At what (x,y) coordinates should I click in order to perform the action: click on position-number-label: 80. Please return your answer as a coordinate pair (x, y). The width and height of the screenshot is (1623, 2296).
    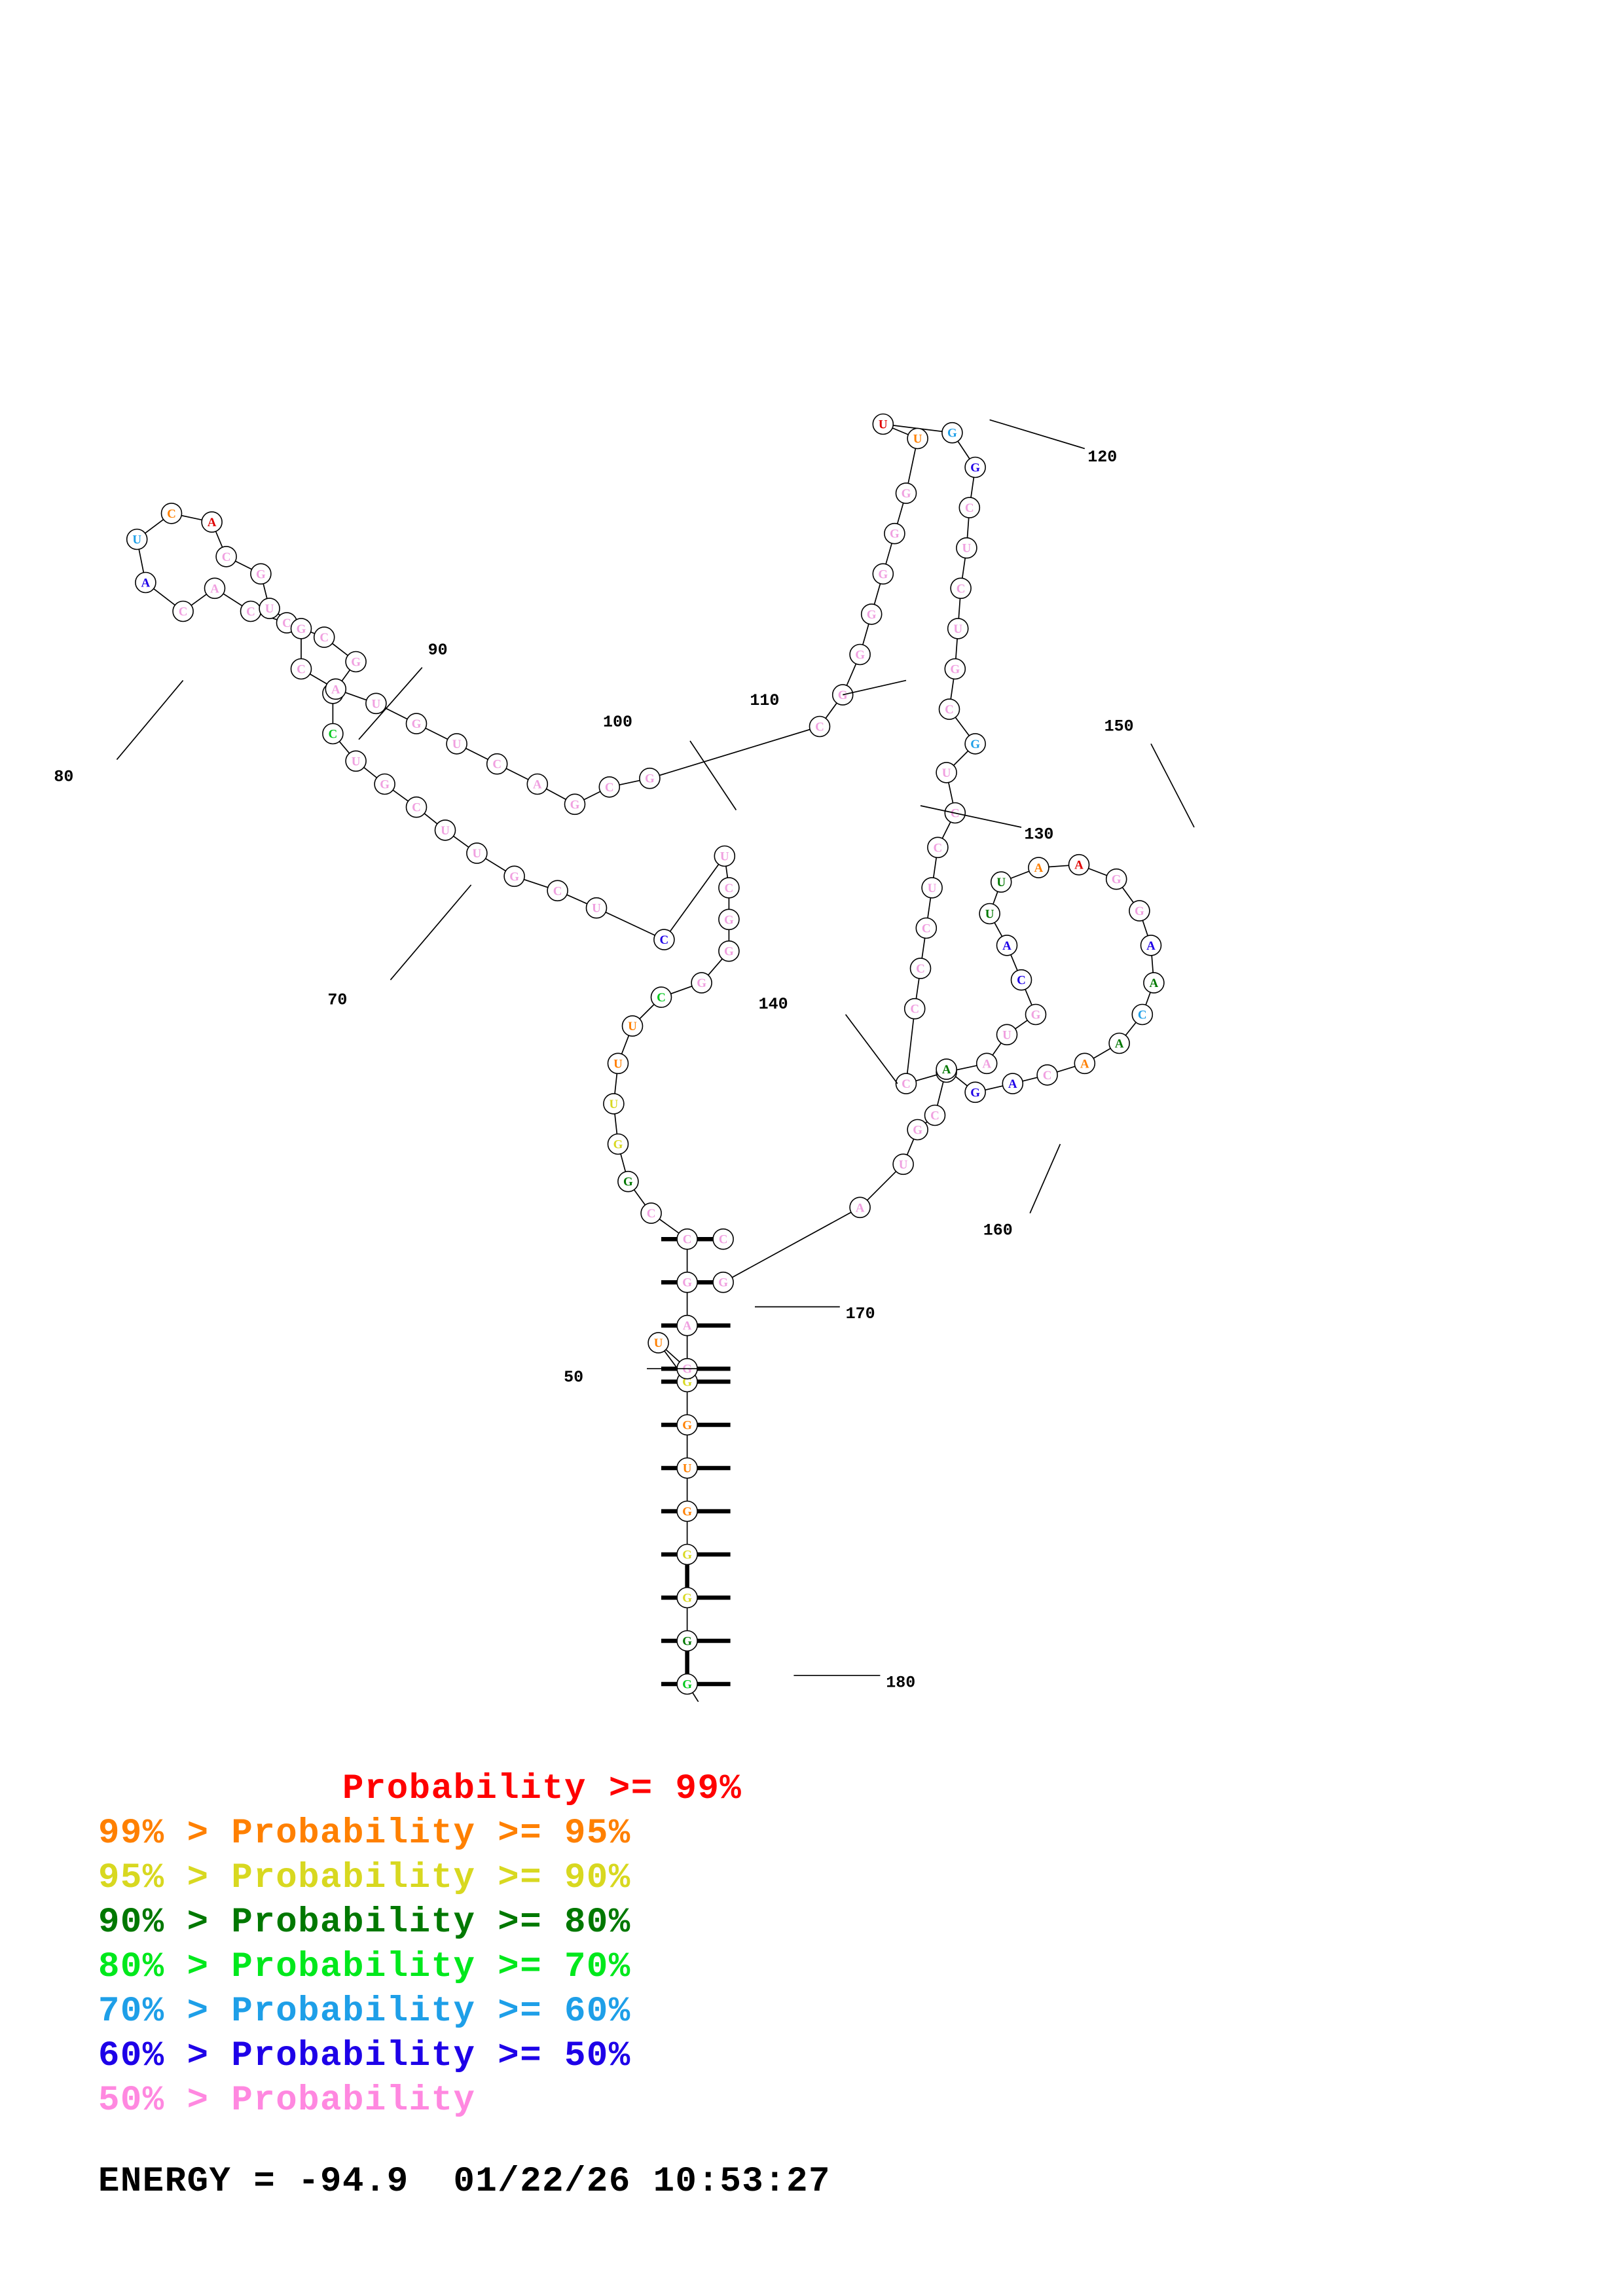
    Looking at the image, I should click on (63, 777).